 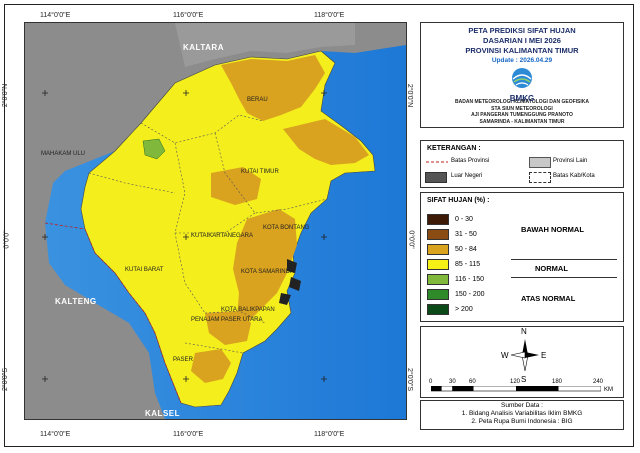 I want to click on class-row-7: > 200, so click(x=450, y=309).